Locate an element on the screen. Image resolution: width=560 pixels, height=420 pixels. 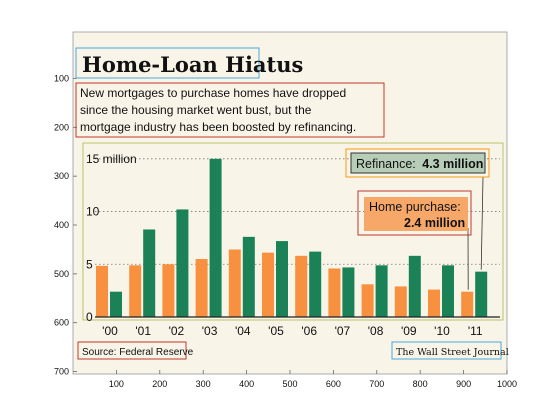
frame-y-tick-label: 700 is located at coordinates (61, 372).